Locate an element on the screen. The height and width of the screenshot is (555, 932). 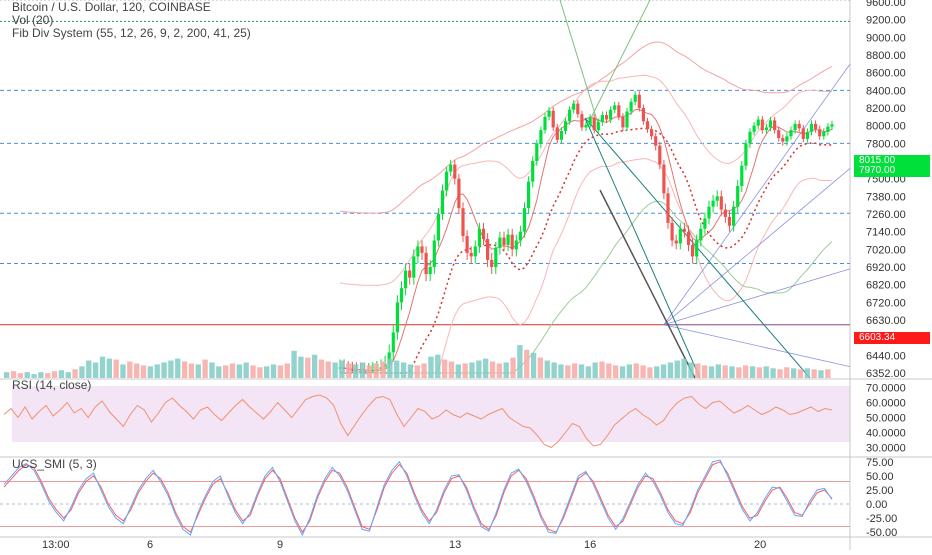
price-tick-label: 7800.00 is located at coordinates (886, 144).